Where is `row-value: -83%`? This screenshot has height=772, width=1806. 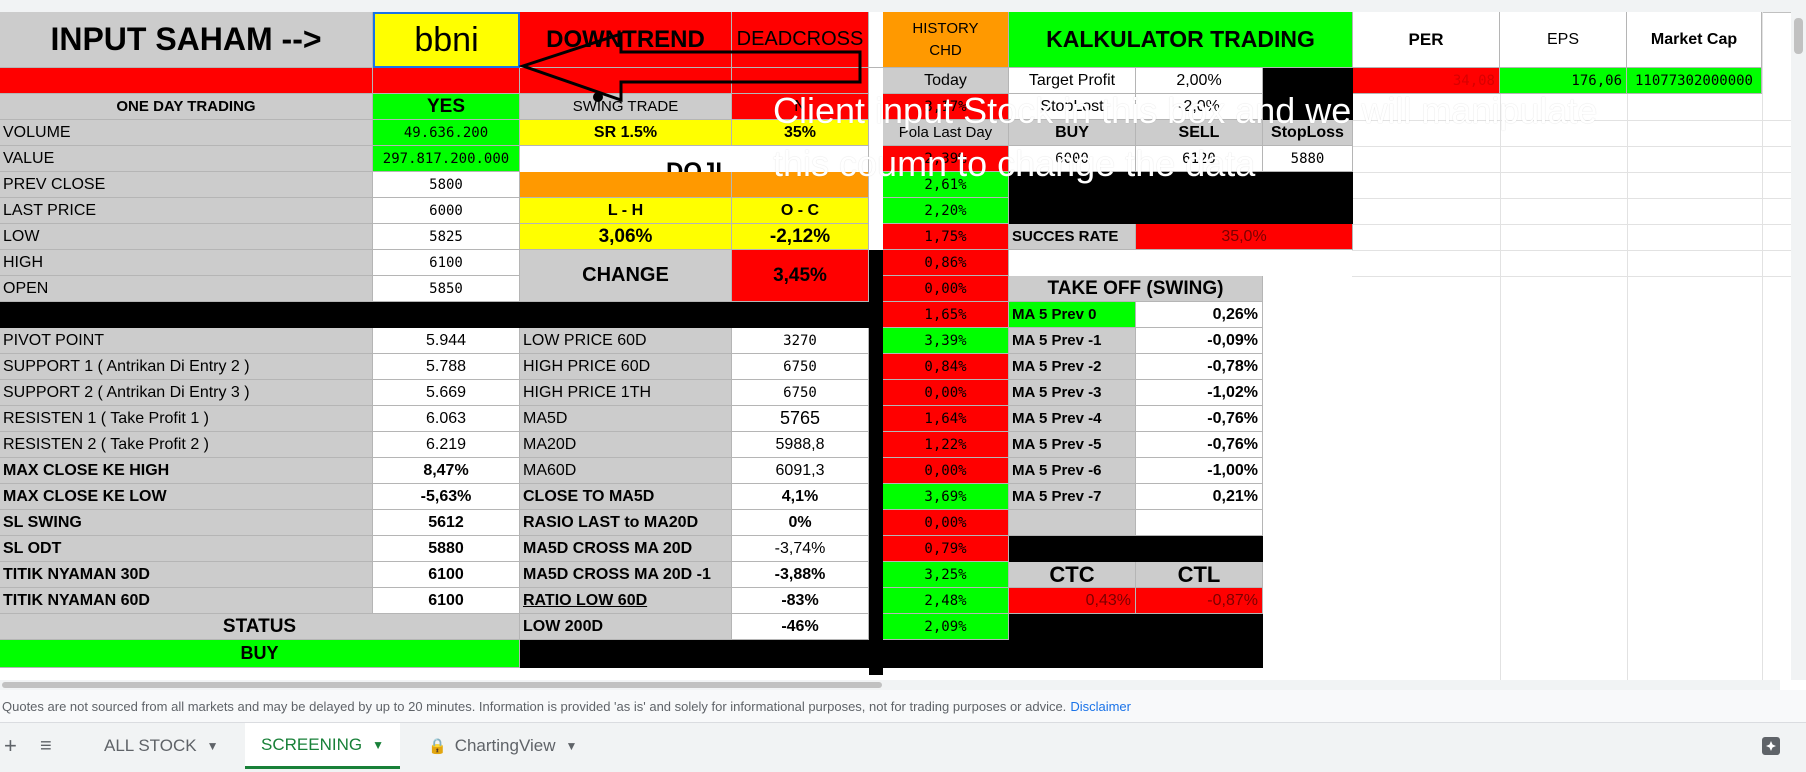
row-value: -83% is located at coordinates (800, 601).